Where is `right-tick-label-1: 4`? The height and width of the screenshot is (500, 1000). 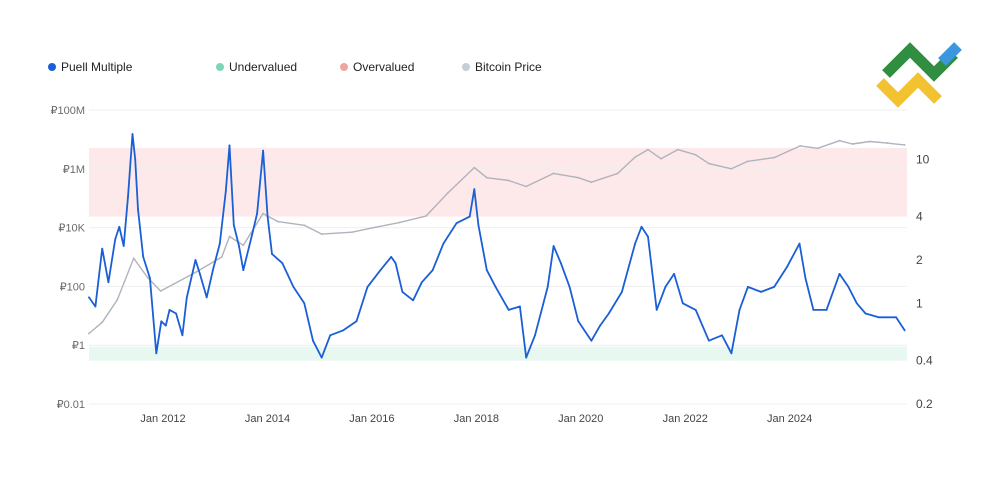
right-tick-label-1: 4 is located at coordinates (919, 217).